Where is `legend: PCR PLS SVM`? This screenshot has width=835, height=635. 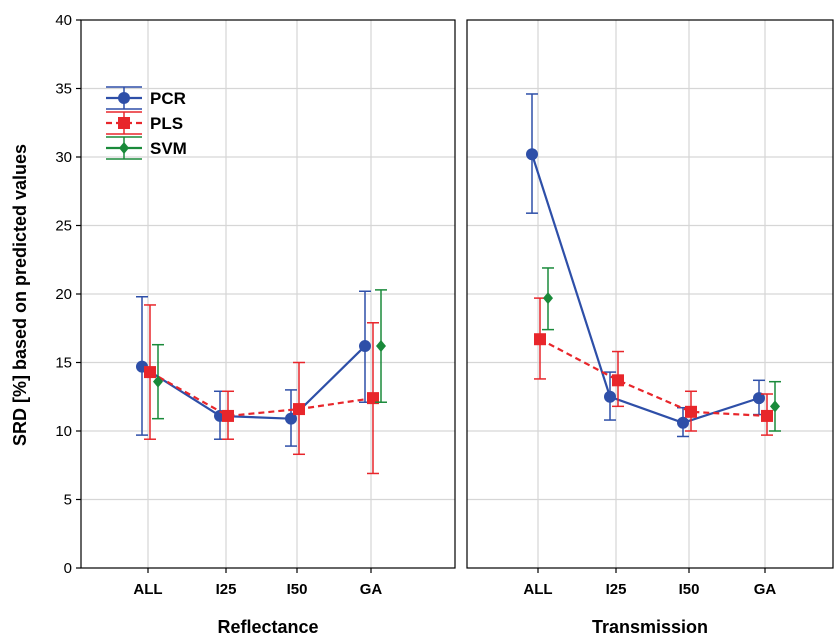
legend: PCR PLS SVM is located at coordinates (146, 123).